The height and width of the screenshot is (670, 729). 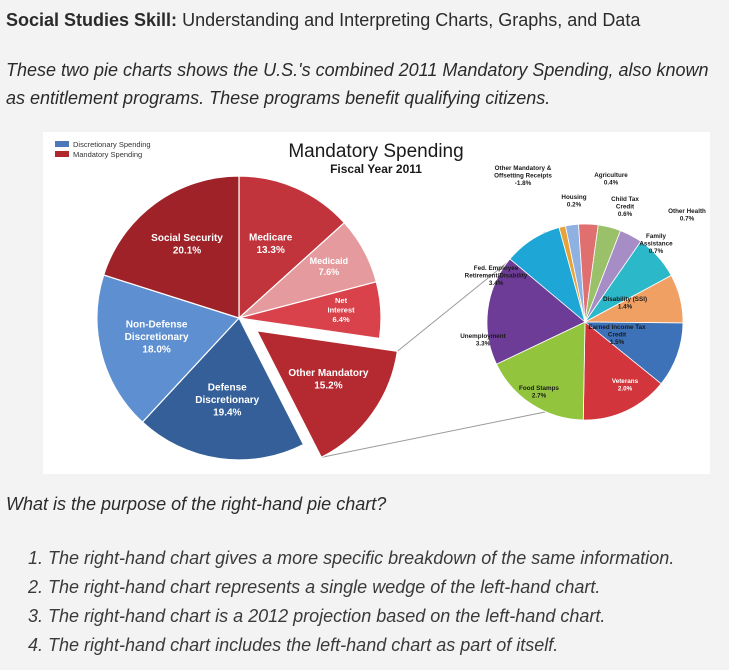 What do you see at coordinates (540, 371) in the screenshot?
I see `slice-unemployment` at bounding box center [540, 371].